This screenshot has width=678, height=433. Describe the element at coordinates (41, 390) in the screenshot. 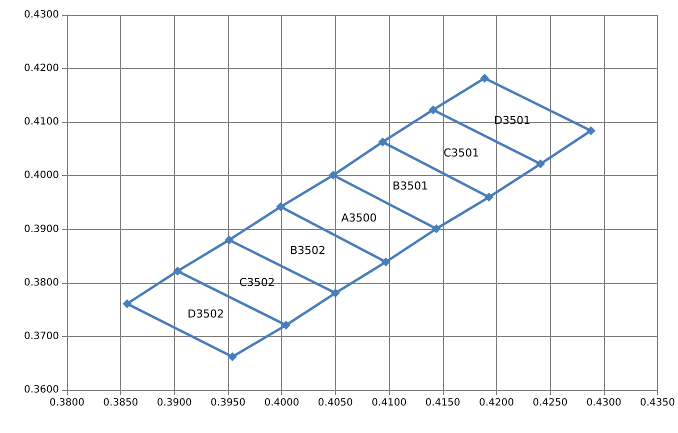

I see `y-tick-label: 0.3600` at that location.